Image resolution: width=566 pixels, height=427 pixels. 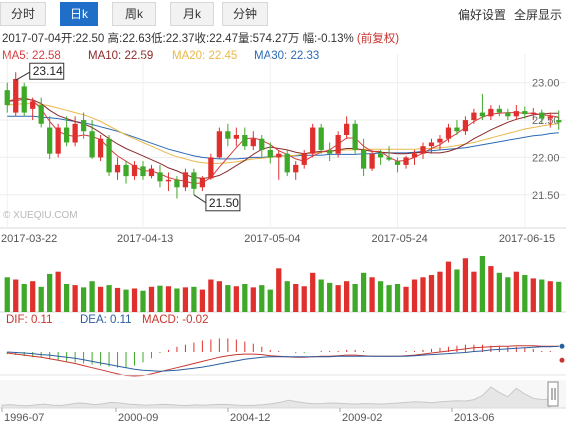 I want to click on macd-dea-value: 0.11, so click(x=121, y=320).